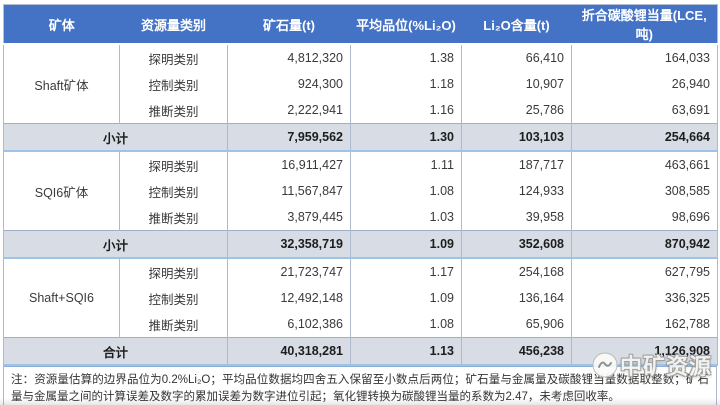 The width and height of the screenshot is (720, 405). Describe the element at coordinates (406, 244) in the screenshot. I see `subtotal-grade-cell: 1.09` at that location.